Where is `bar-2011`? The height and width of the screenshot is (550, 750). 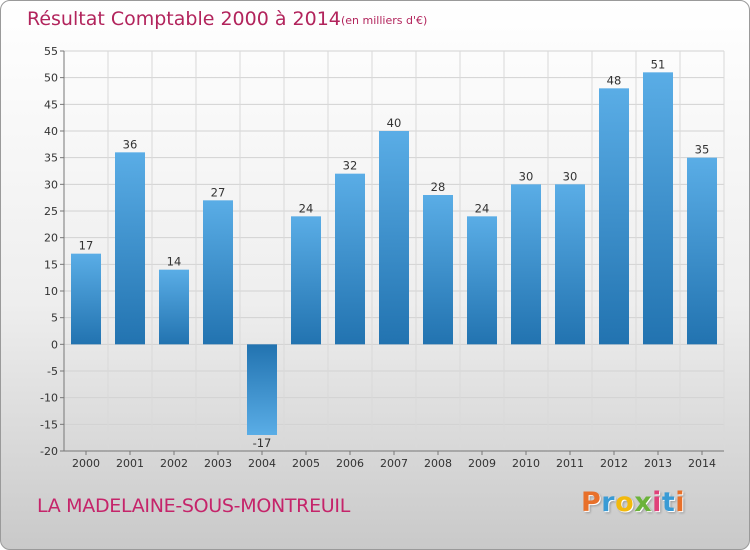 bar-2011 is located at coordinates (570, 264).